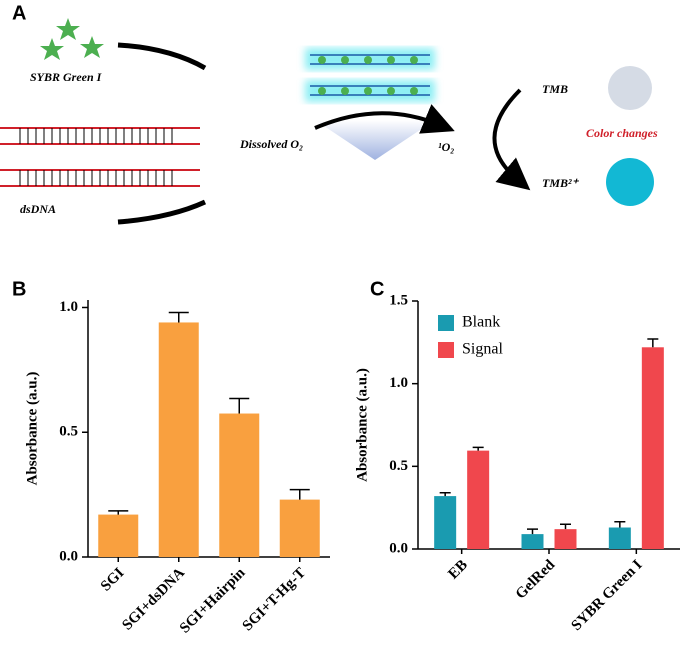  Describe the element at coordinates (630, 182) in the screenshot. I see `cyan-circle` at that location.